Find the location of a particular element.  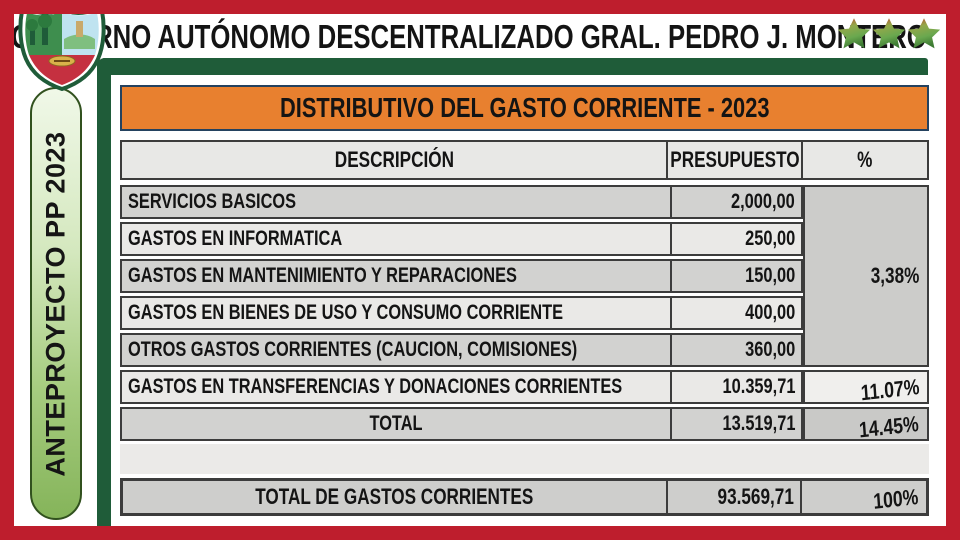

section-title-banner: DISTRIBUTIVO DEL GASTO CORRIENTE - 2023 is located at coordinates (524, 108).